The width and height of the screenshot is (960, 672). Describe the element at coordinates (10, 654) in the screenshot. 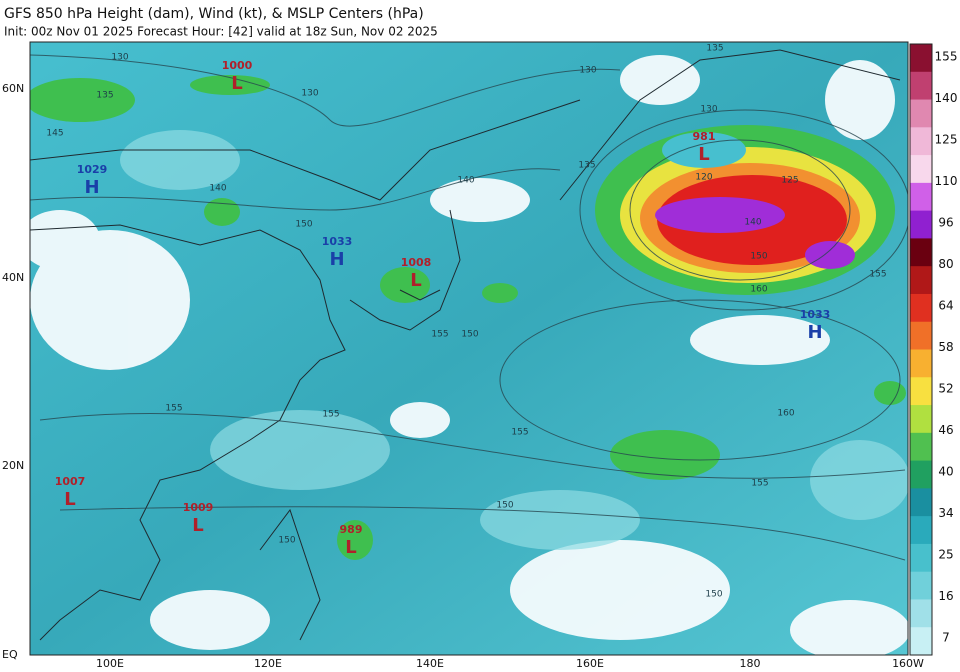

I see `lat-label: EQ` at that location.